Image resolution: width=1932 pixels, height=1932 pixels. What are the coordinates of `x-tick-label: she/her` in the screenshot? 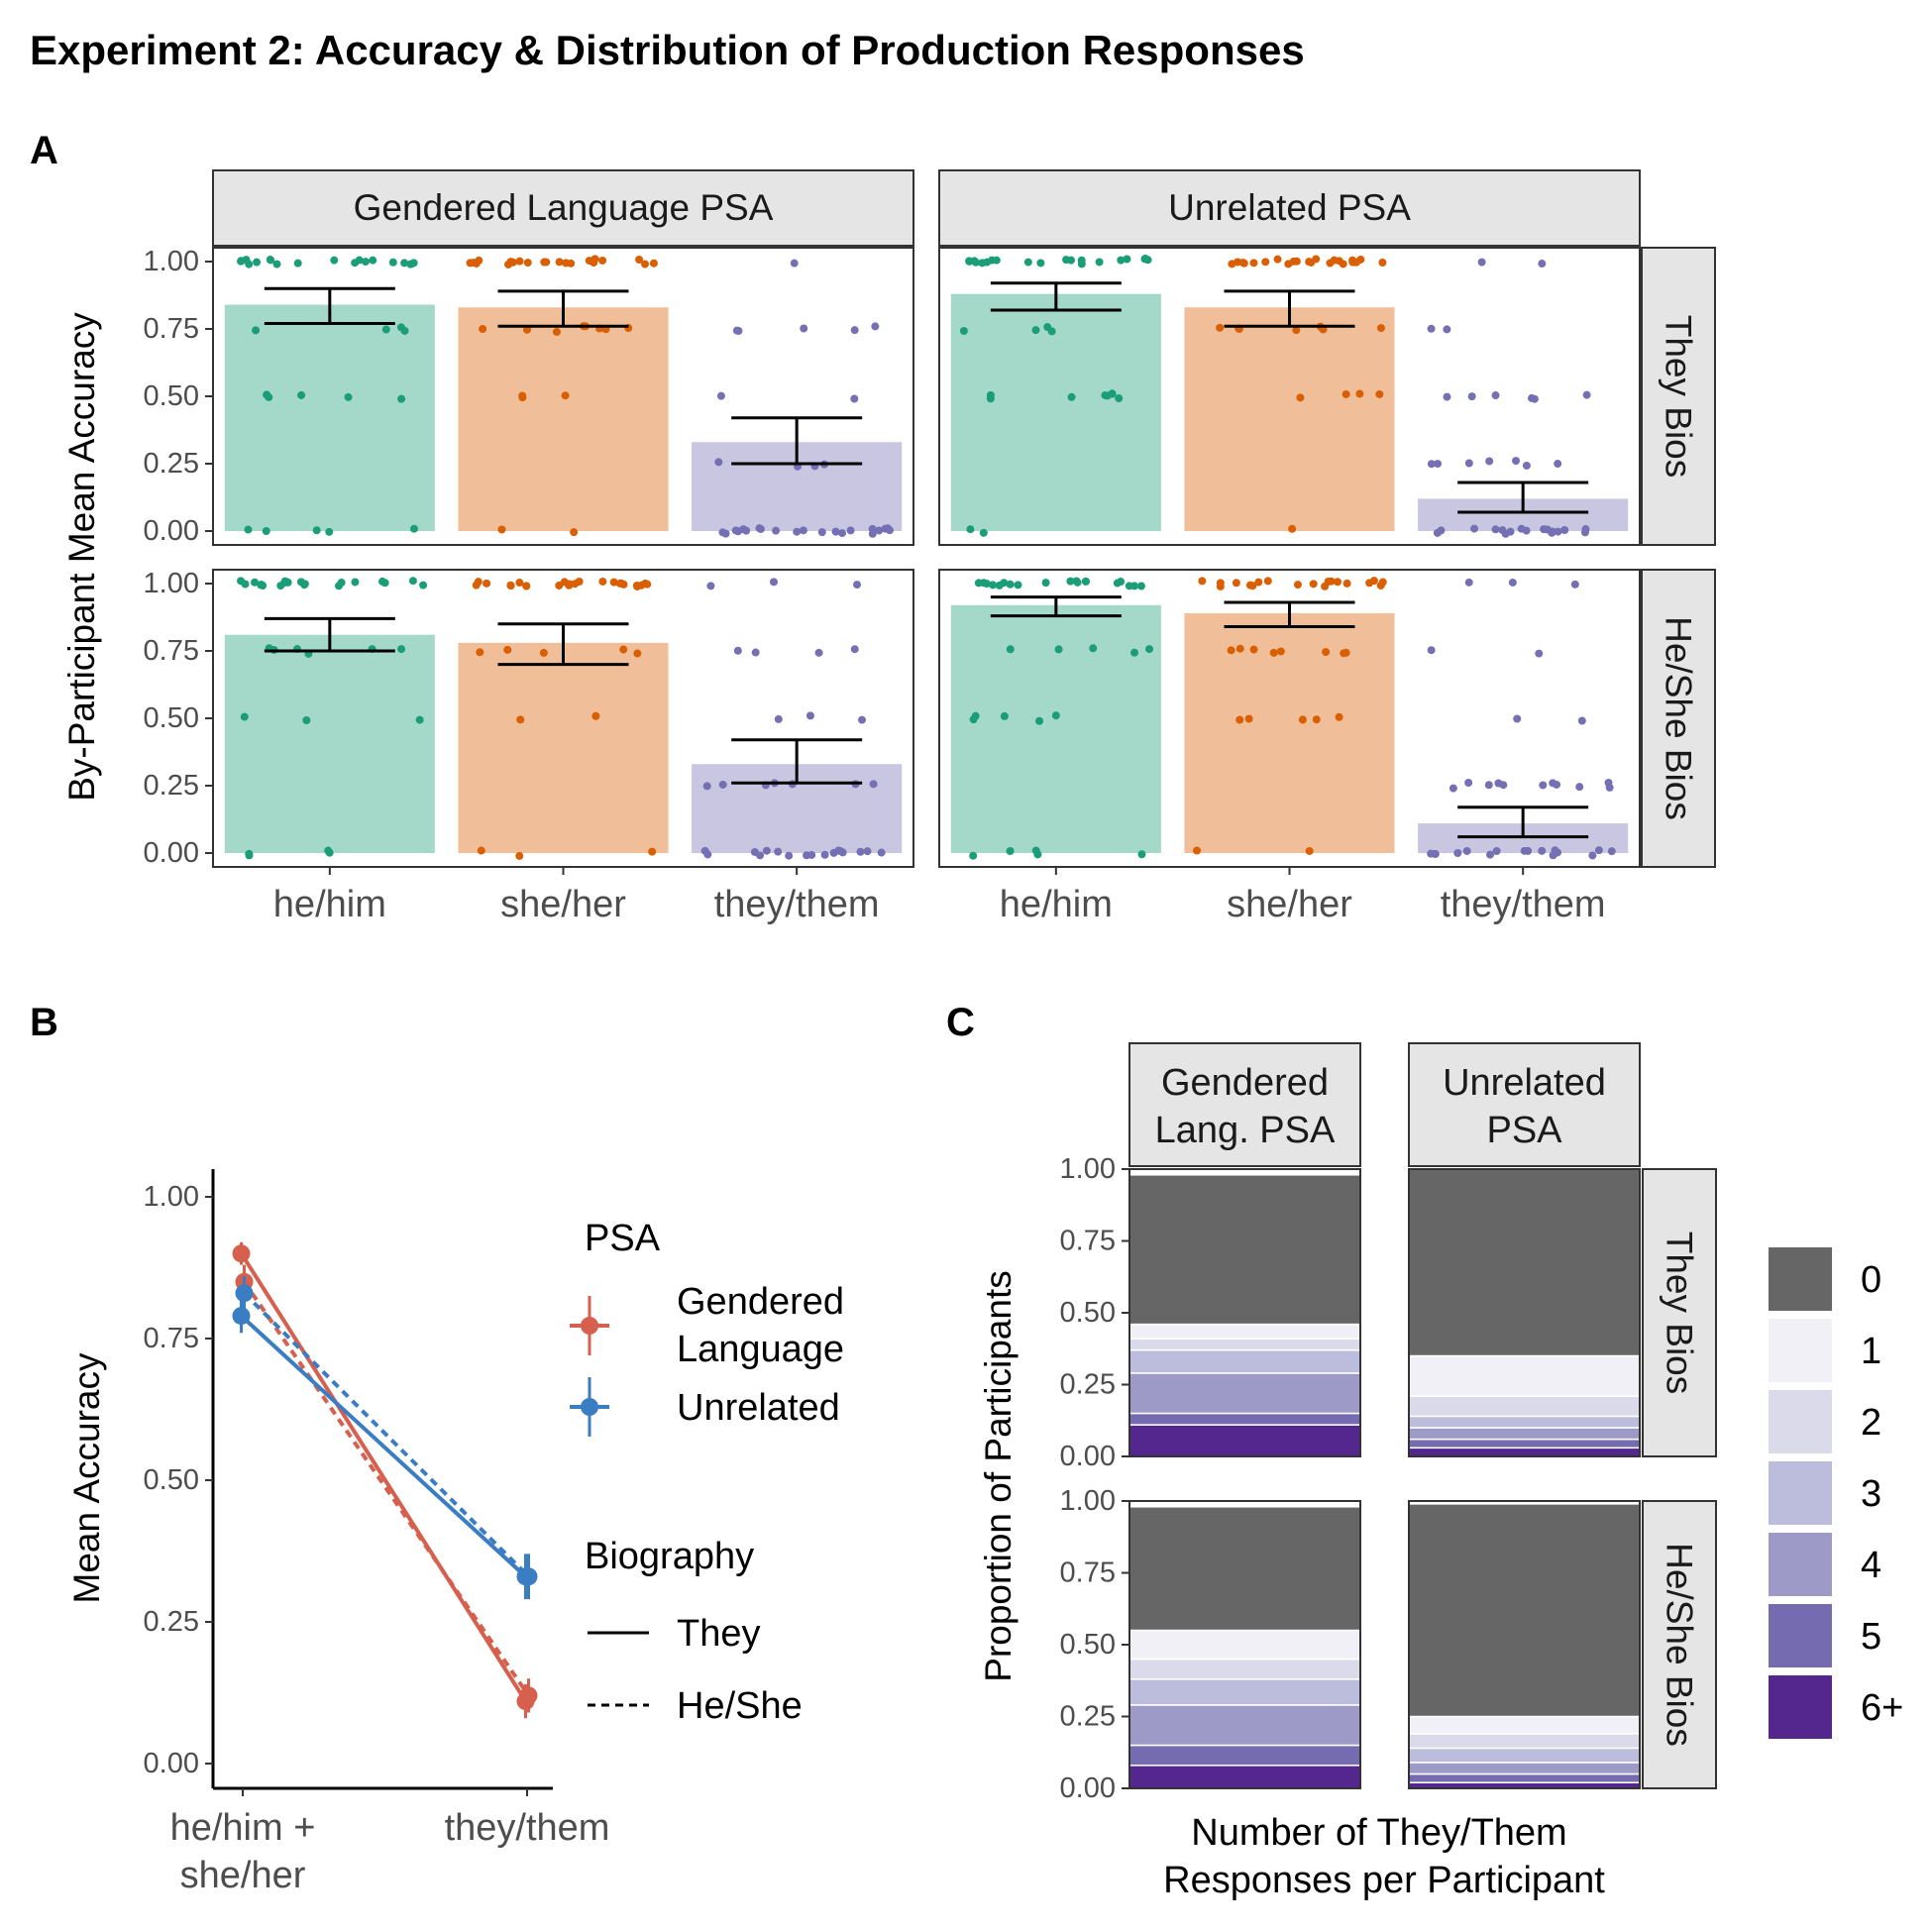 It's located at (1290, 904).